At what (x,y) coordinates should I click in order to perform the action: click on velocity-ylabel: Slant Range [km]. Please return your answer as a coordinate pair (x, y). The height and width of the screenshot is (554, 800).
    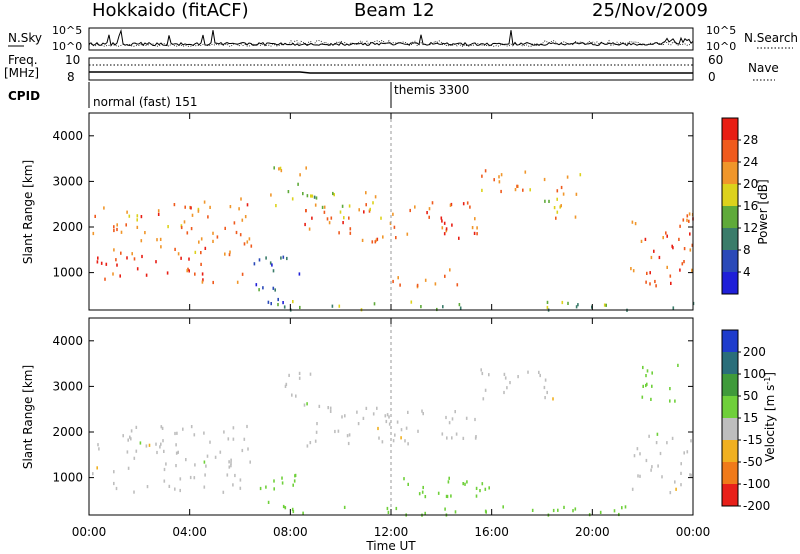
    Looking at the image, I should click on (28, 417).